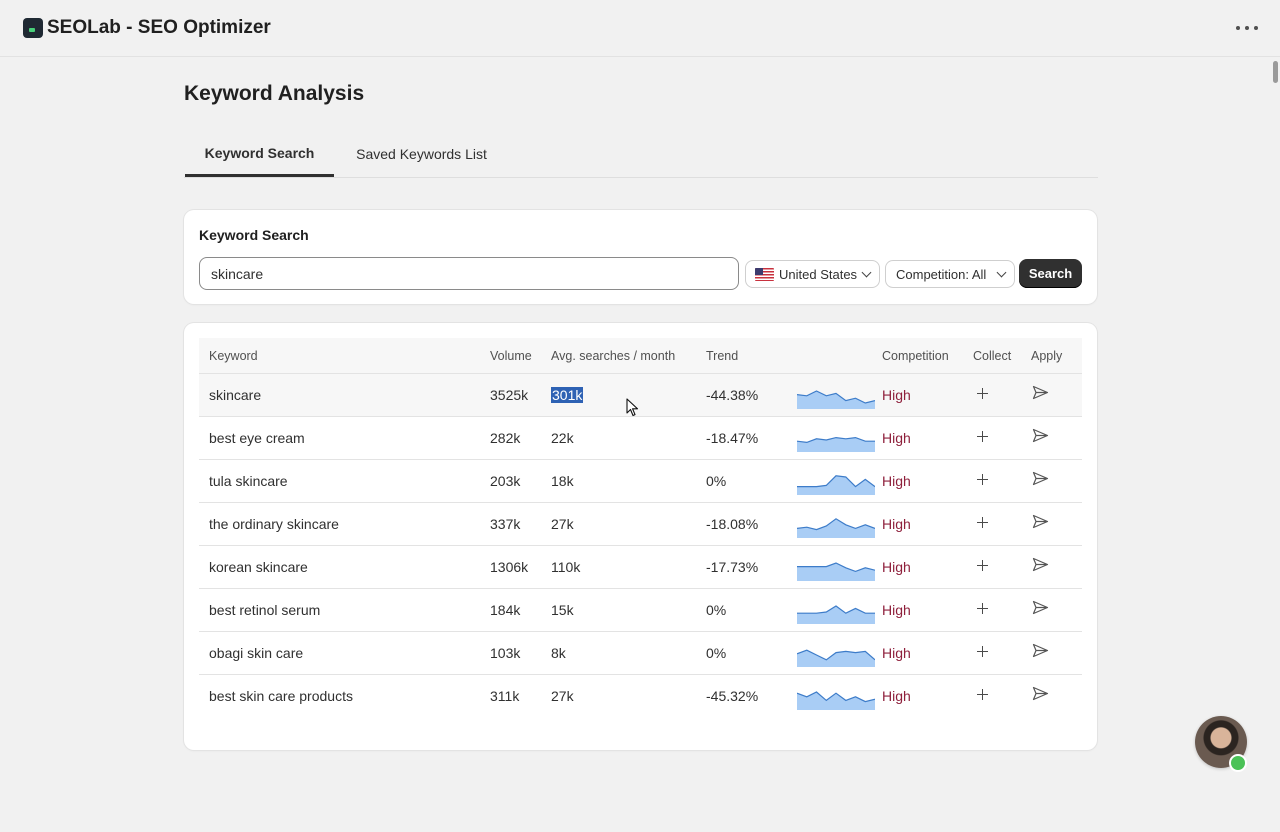 Image resolution: width=1280 pixels, height=832 pixels. What do you see at coordinates (1247, 28) in the screenshot?
I see `more-options-icon` at bounding box center [1247, 28].